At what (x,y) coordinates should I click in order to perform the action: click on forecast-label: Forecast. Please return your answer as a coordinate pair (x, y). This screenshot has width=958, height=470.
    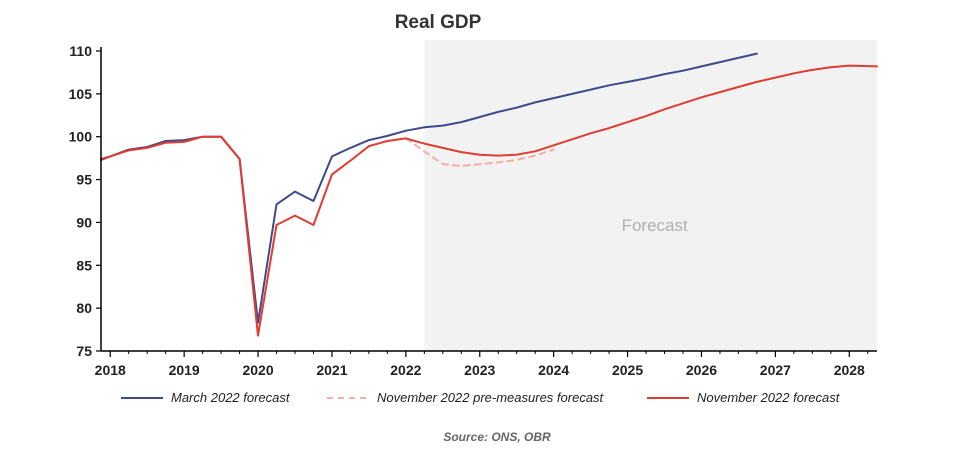
    Looking at the image, I should click on (655, 225).